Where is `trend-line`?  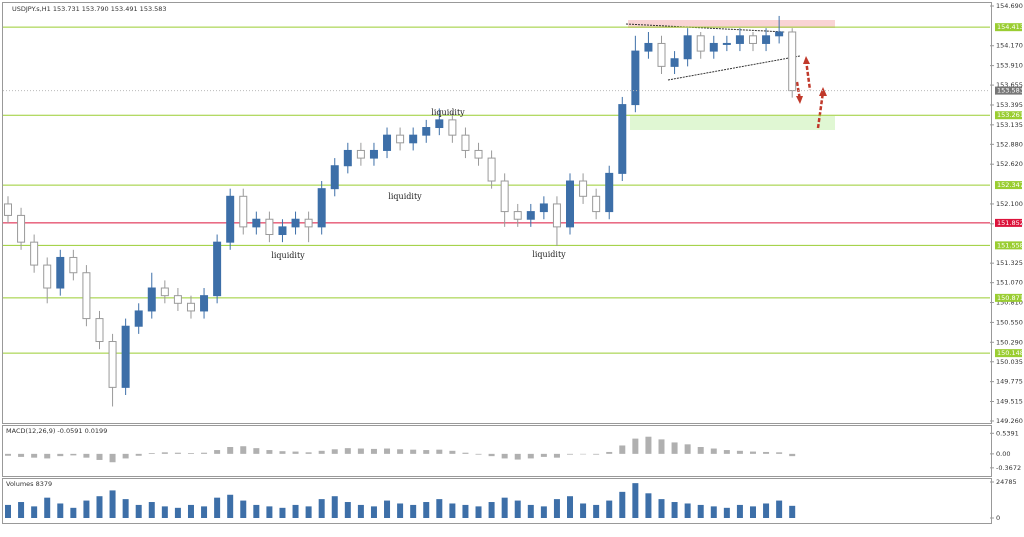
trend-line is located at coordinates (734, 68).